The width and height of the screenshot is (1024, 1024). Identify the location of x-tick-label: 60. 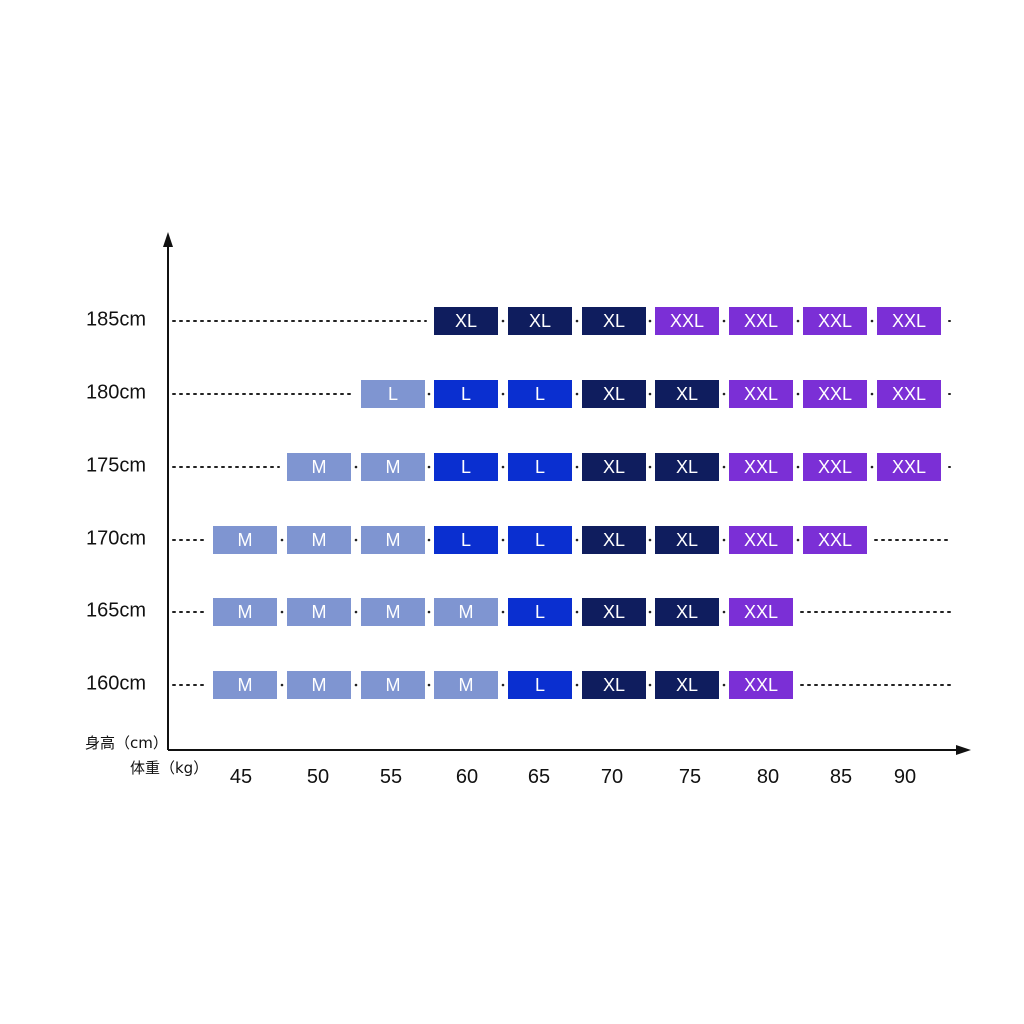
(467, 777).